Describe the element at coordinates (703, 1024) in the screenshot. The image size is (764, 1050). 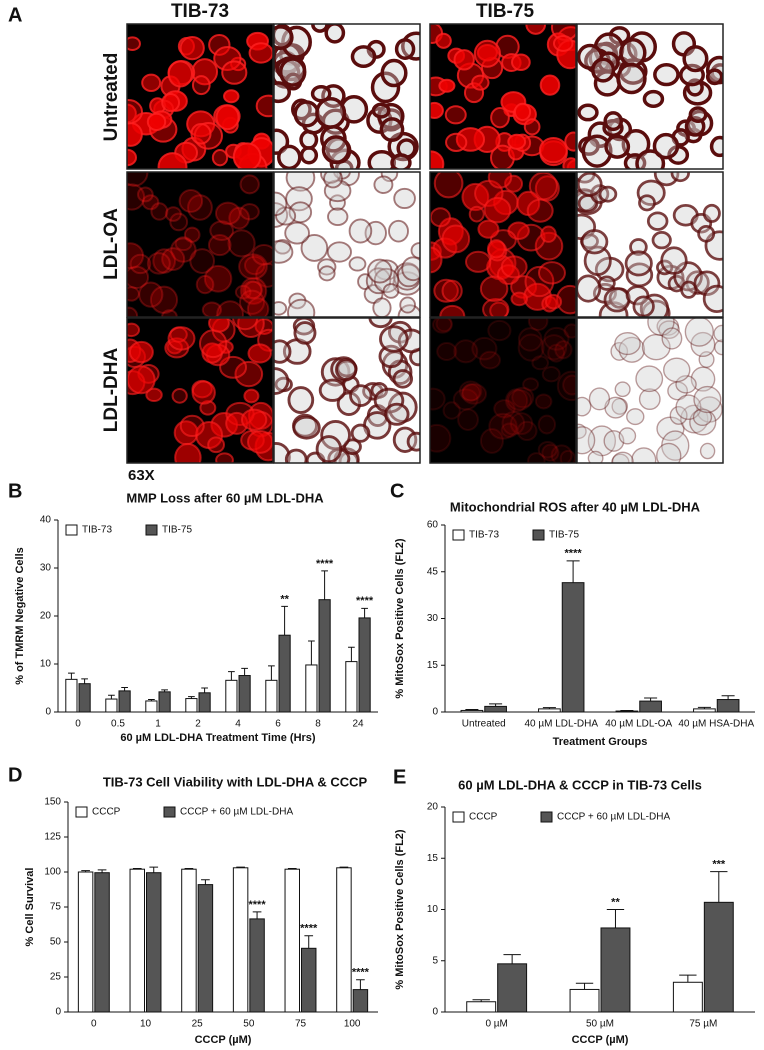
I see `x-tick-label: 75 µM` at that location.